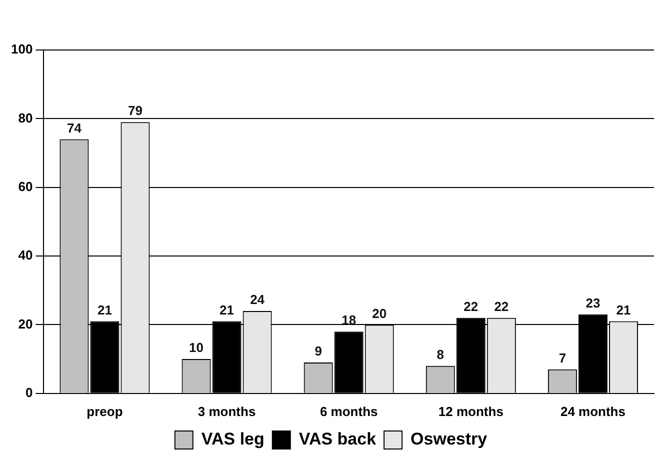  Describe the element at coordinates (349, 411) in the screenshot. I see `x-tick-label: 6 months` at that location.